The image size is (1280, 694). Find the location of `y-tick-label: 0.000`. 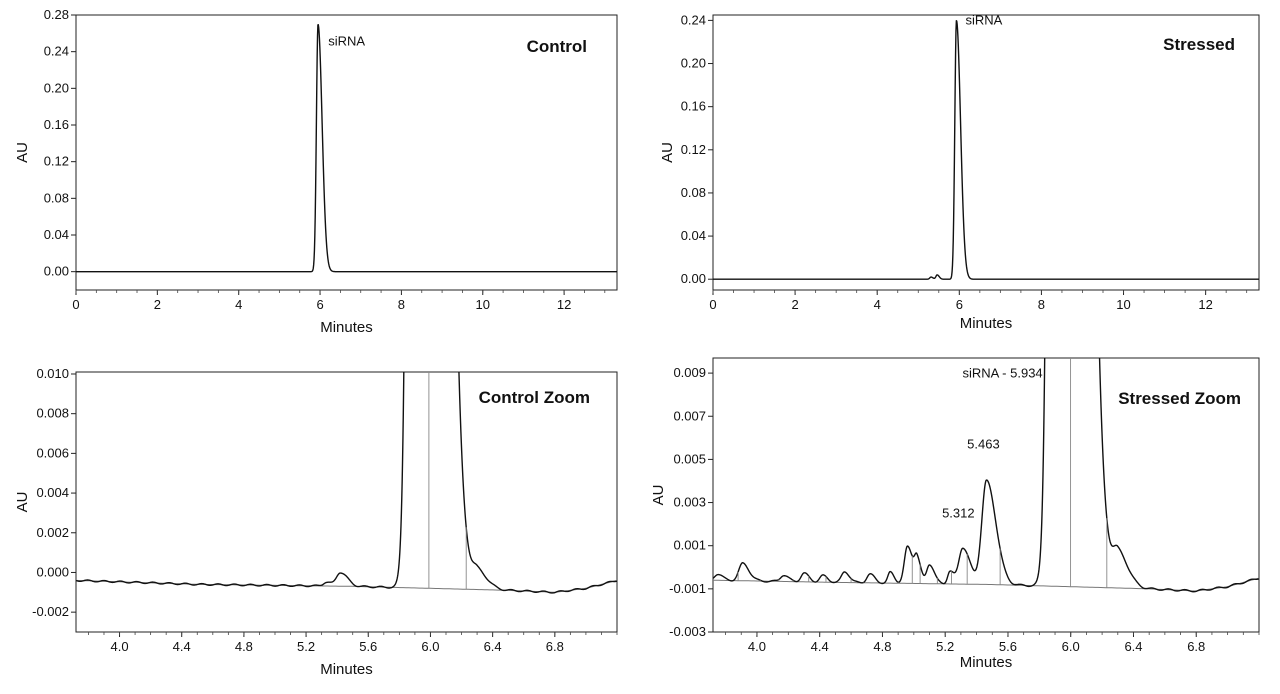

y-tick-label: 0.000 is located at coordinates (52, 571).